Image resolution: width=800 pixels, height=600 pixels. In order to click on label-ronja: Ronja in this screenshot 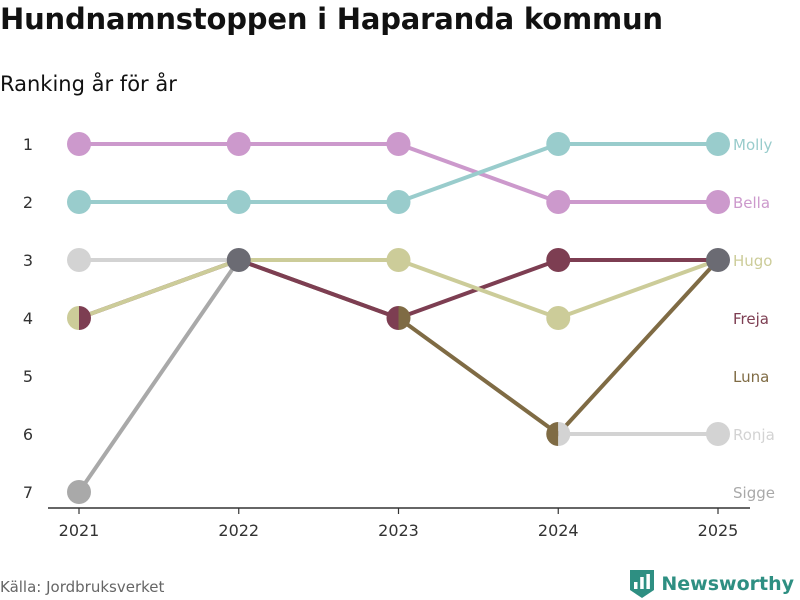, I will do `click(754, 435)`.